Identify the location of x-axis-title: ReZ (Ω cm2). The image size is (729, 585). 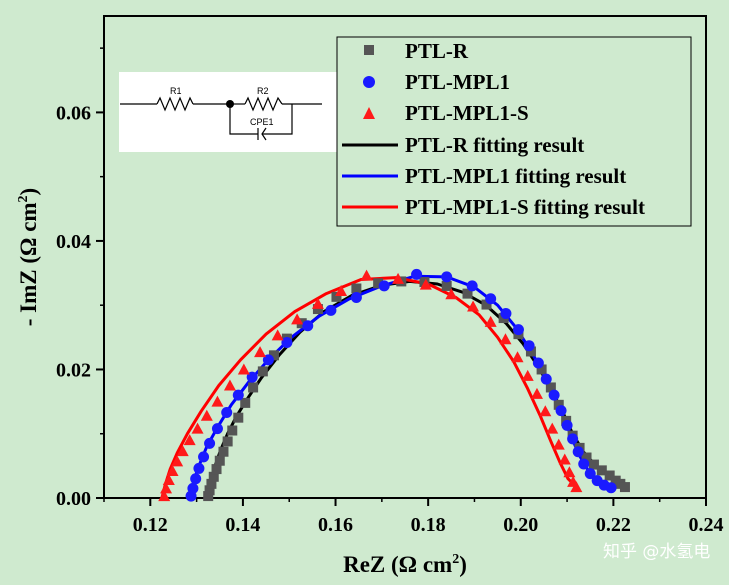
(405, 564).